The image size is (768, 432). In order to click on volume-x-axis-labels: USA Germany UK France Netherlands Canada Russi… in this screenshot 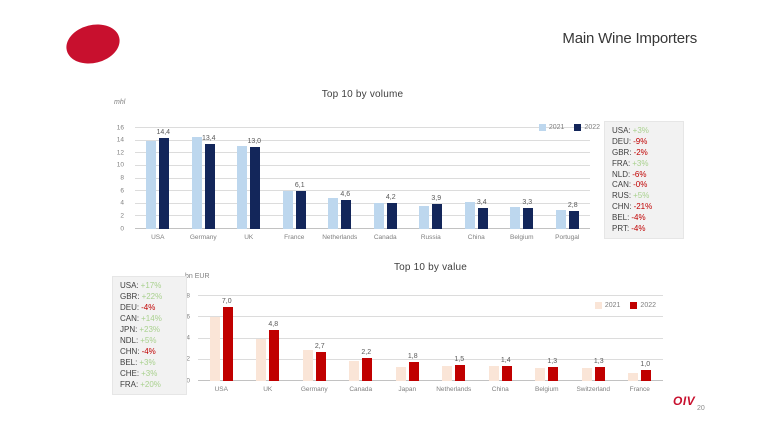, I will do `click(362, 238)`.